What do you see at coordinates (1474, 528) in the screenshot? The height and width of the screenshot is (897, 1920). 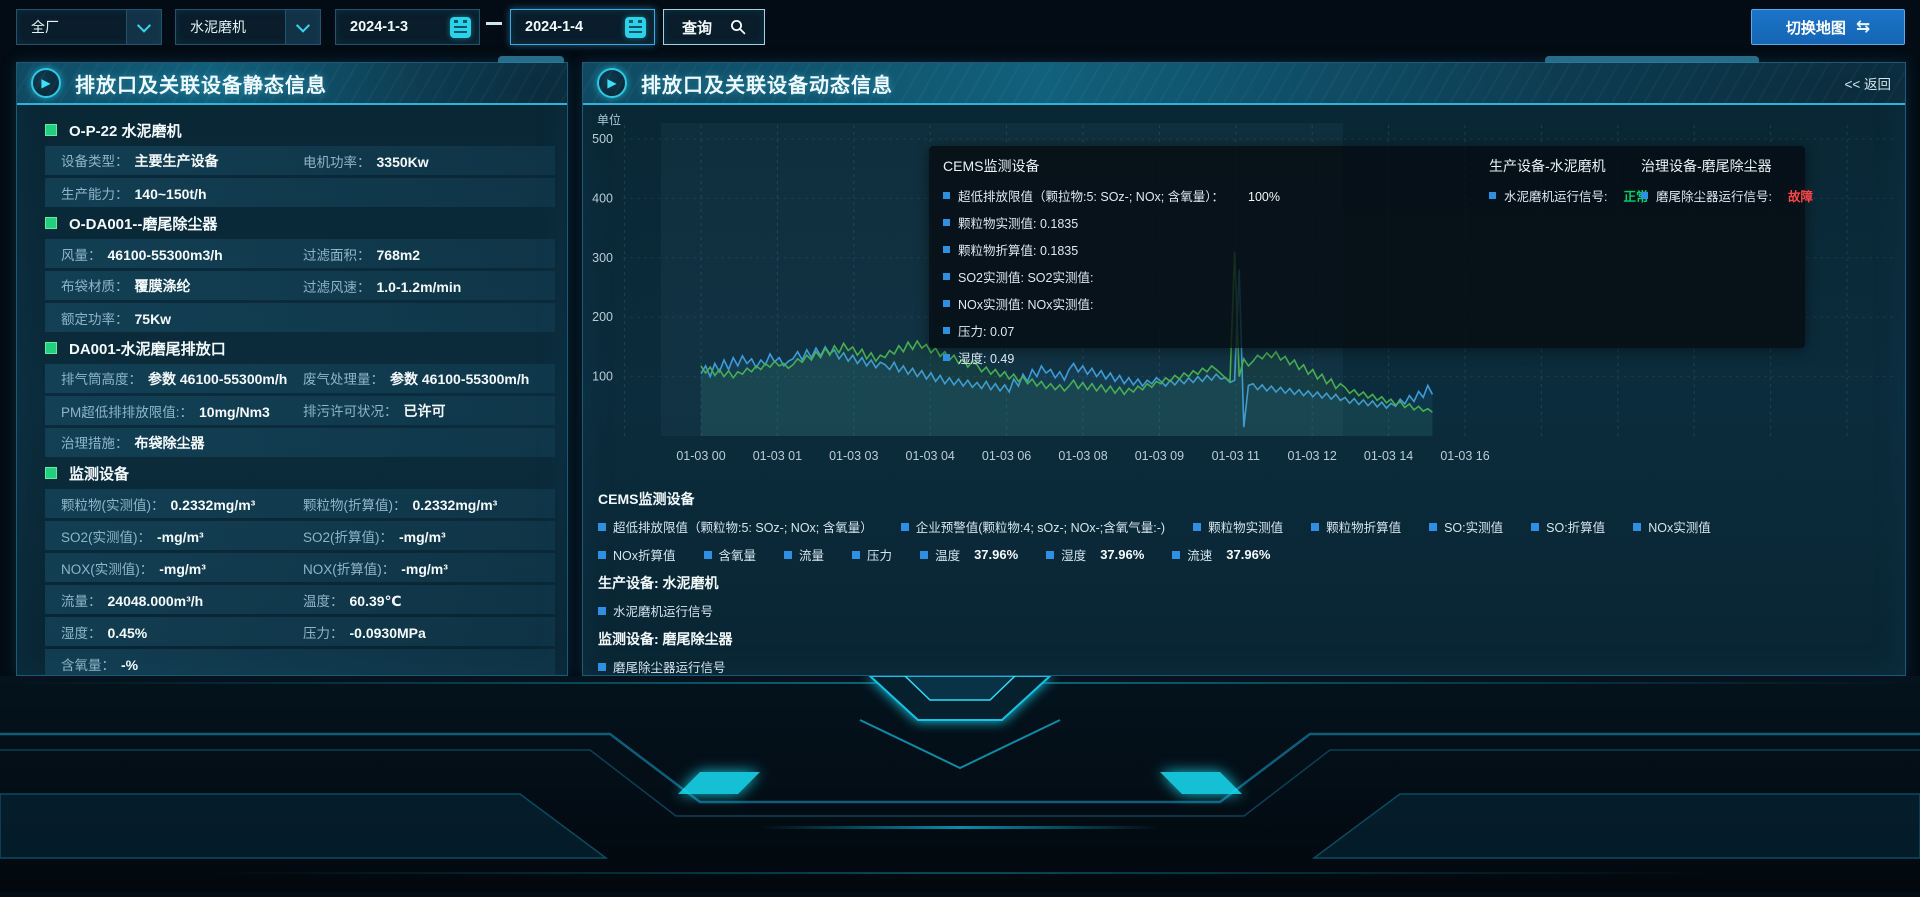 I see `legend-item-label: SO:实测值` at bounding box center [1474, 528].